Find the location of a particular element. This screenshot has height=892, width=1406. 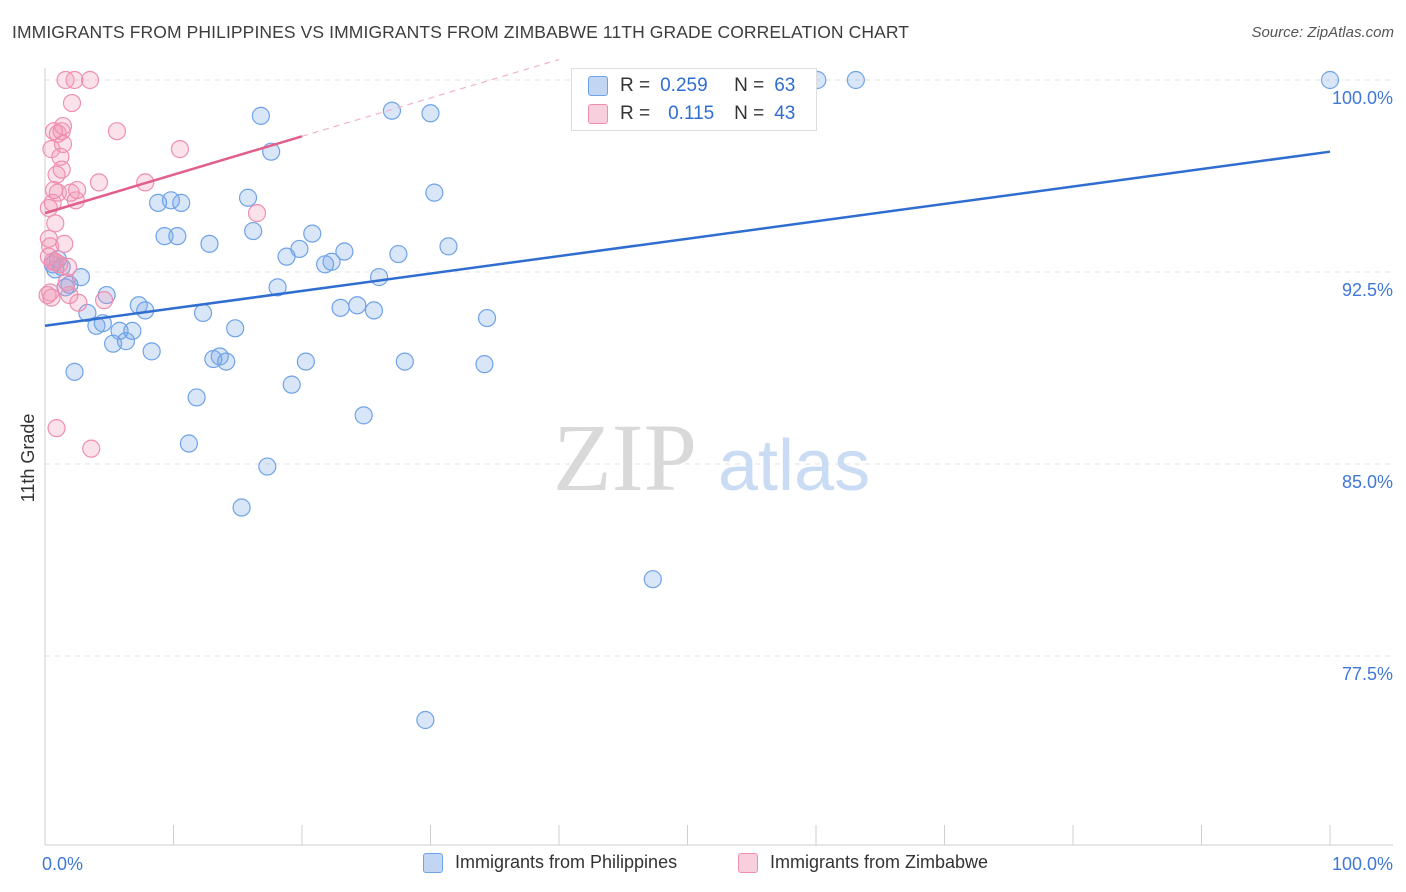

philippines-swatch is located at coordinates (598, 86).